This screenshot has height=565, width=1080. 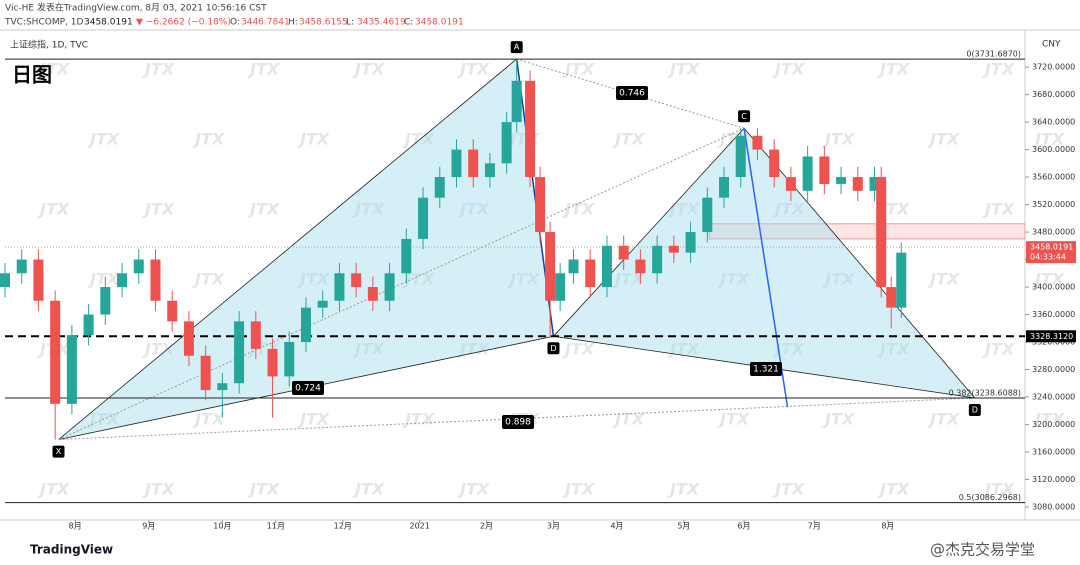 I want to click on chart-title: 上证综指, 1D, TVC, so click(x=49, y=45).